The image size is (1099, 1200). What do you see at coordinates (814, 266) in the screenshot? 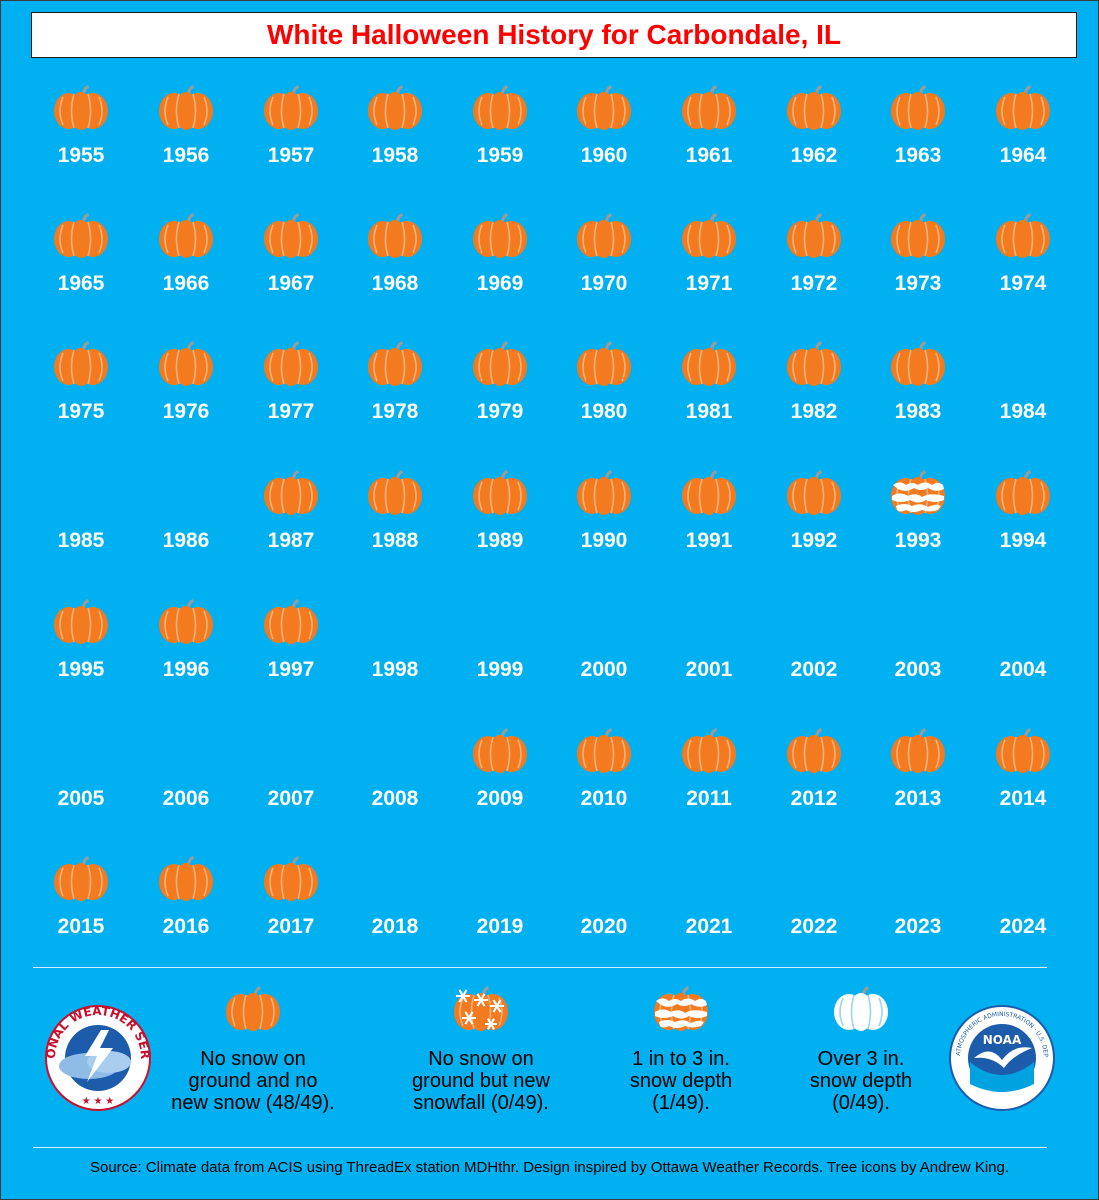
I see `year-cell: 1972` at bounding box center [814, 266].